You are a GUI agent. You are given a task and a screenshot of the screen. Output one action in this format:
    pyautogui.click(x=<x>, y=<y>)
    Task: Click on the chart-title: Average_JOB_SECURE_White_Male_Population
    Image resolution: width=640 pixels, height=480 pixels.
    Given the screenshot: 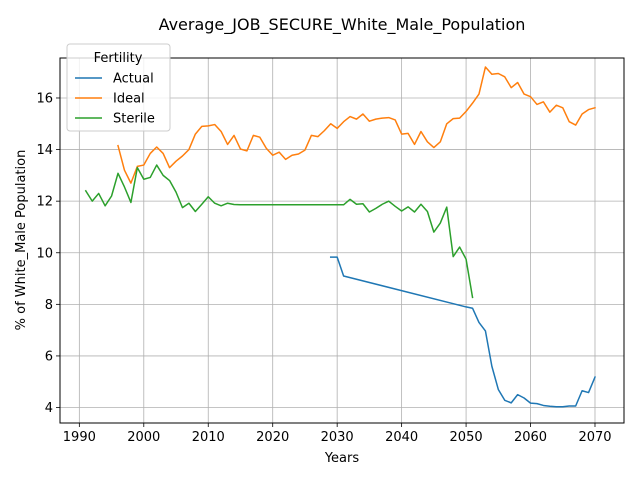 What is the action you would take?
    pyautogui.click(x=342, y=25)
    